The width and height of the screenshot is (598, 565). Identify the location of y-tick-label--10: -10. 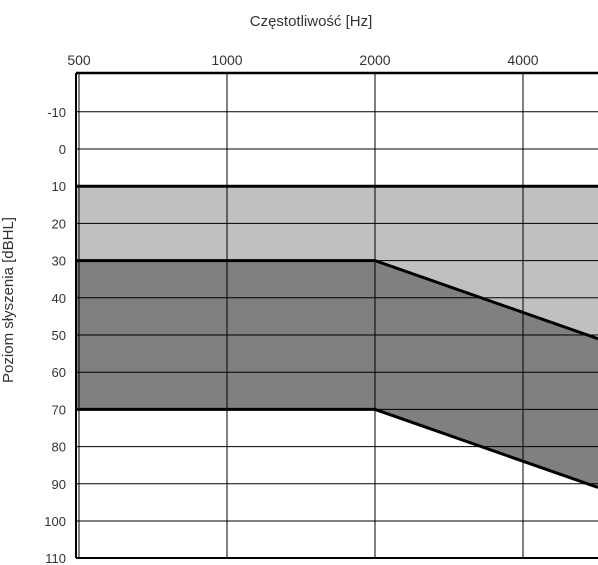
(56, 112).